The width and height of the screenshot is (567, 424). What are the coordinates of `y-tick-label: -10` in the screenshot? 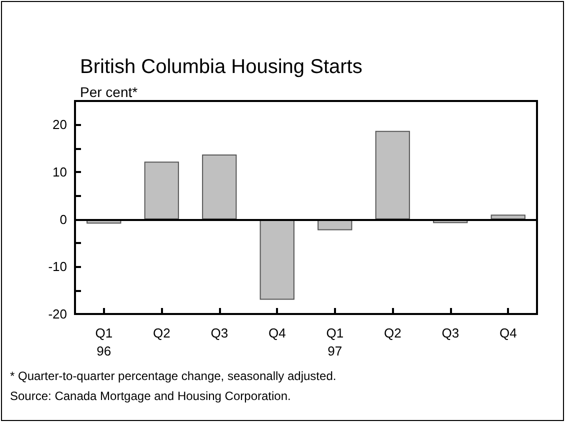 It's located at (57, 266).